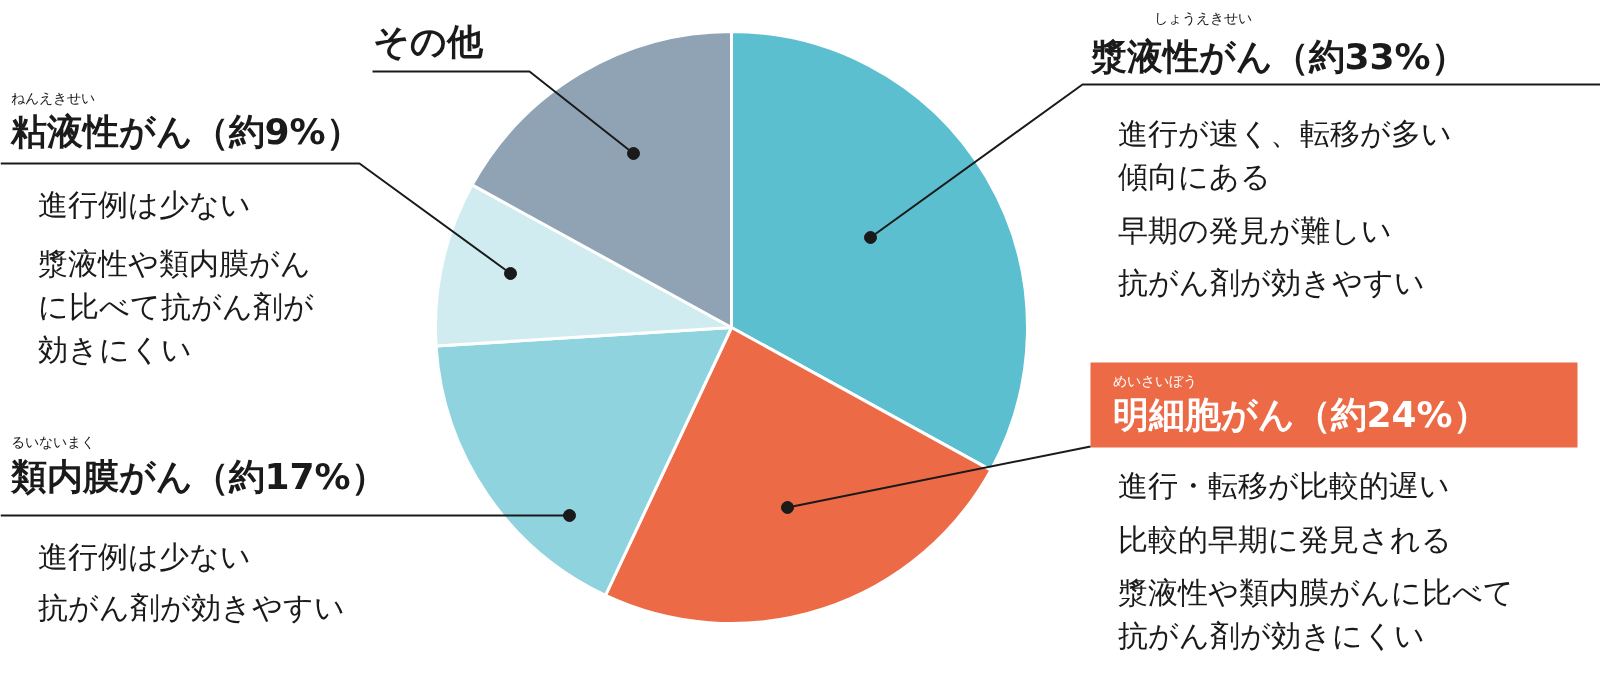 This screenshot has height=677, width=1600. Describe the element at coordinates (185, 131) in the screenshot. I see `slice-label: 粘液性がん（約9%）` at that location.